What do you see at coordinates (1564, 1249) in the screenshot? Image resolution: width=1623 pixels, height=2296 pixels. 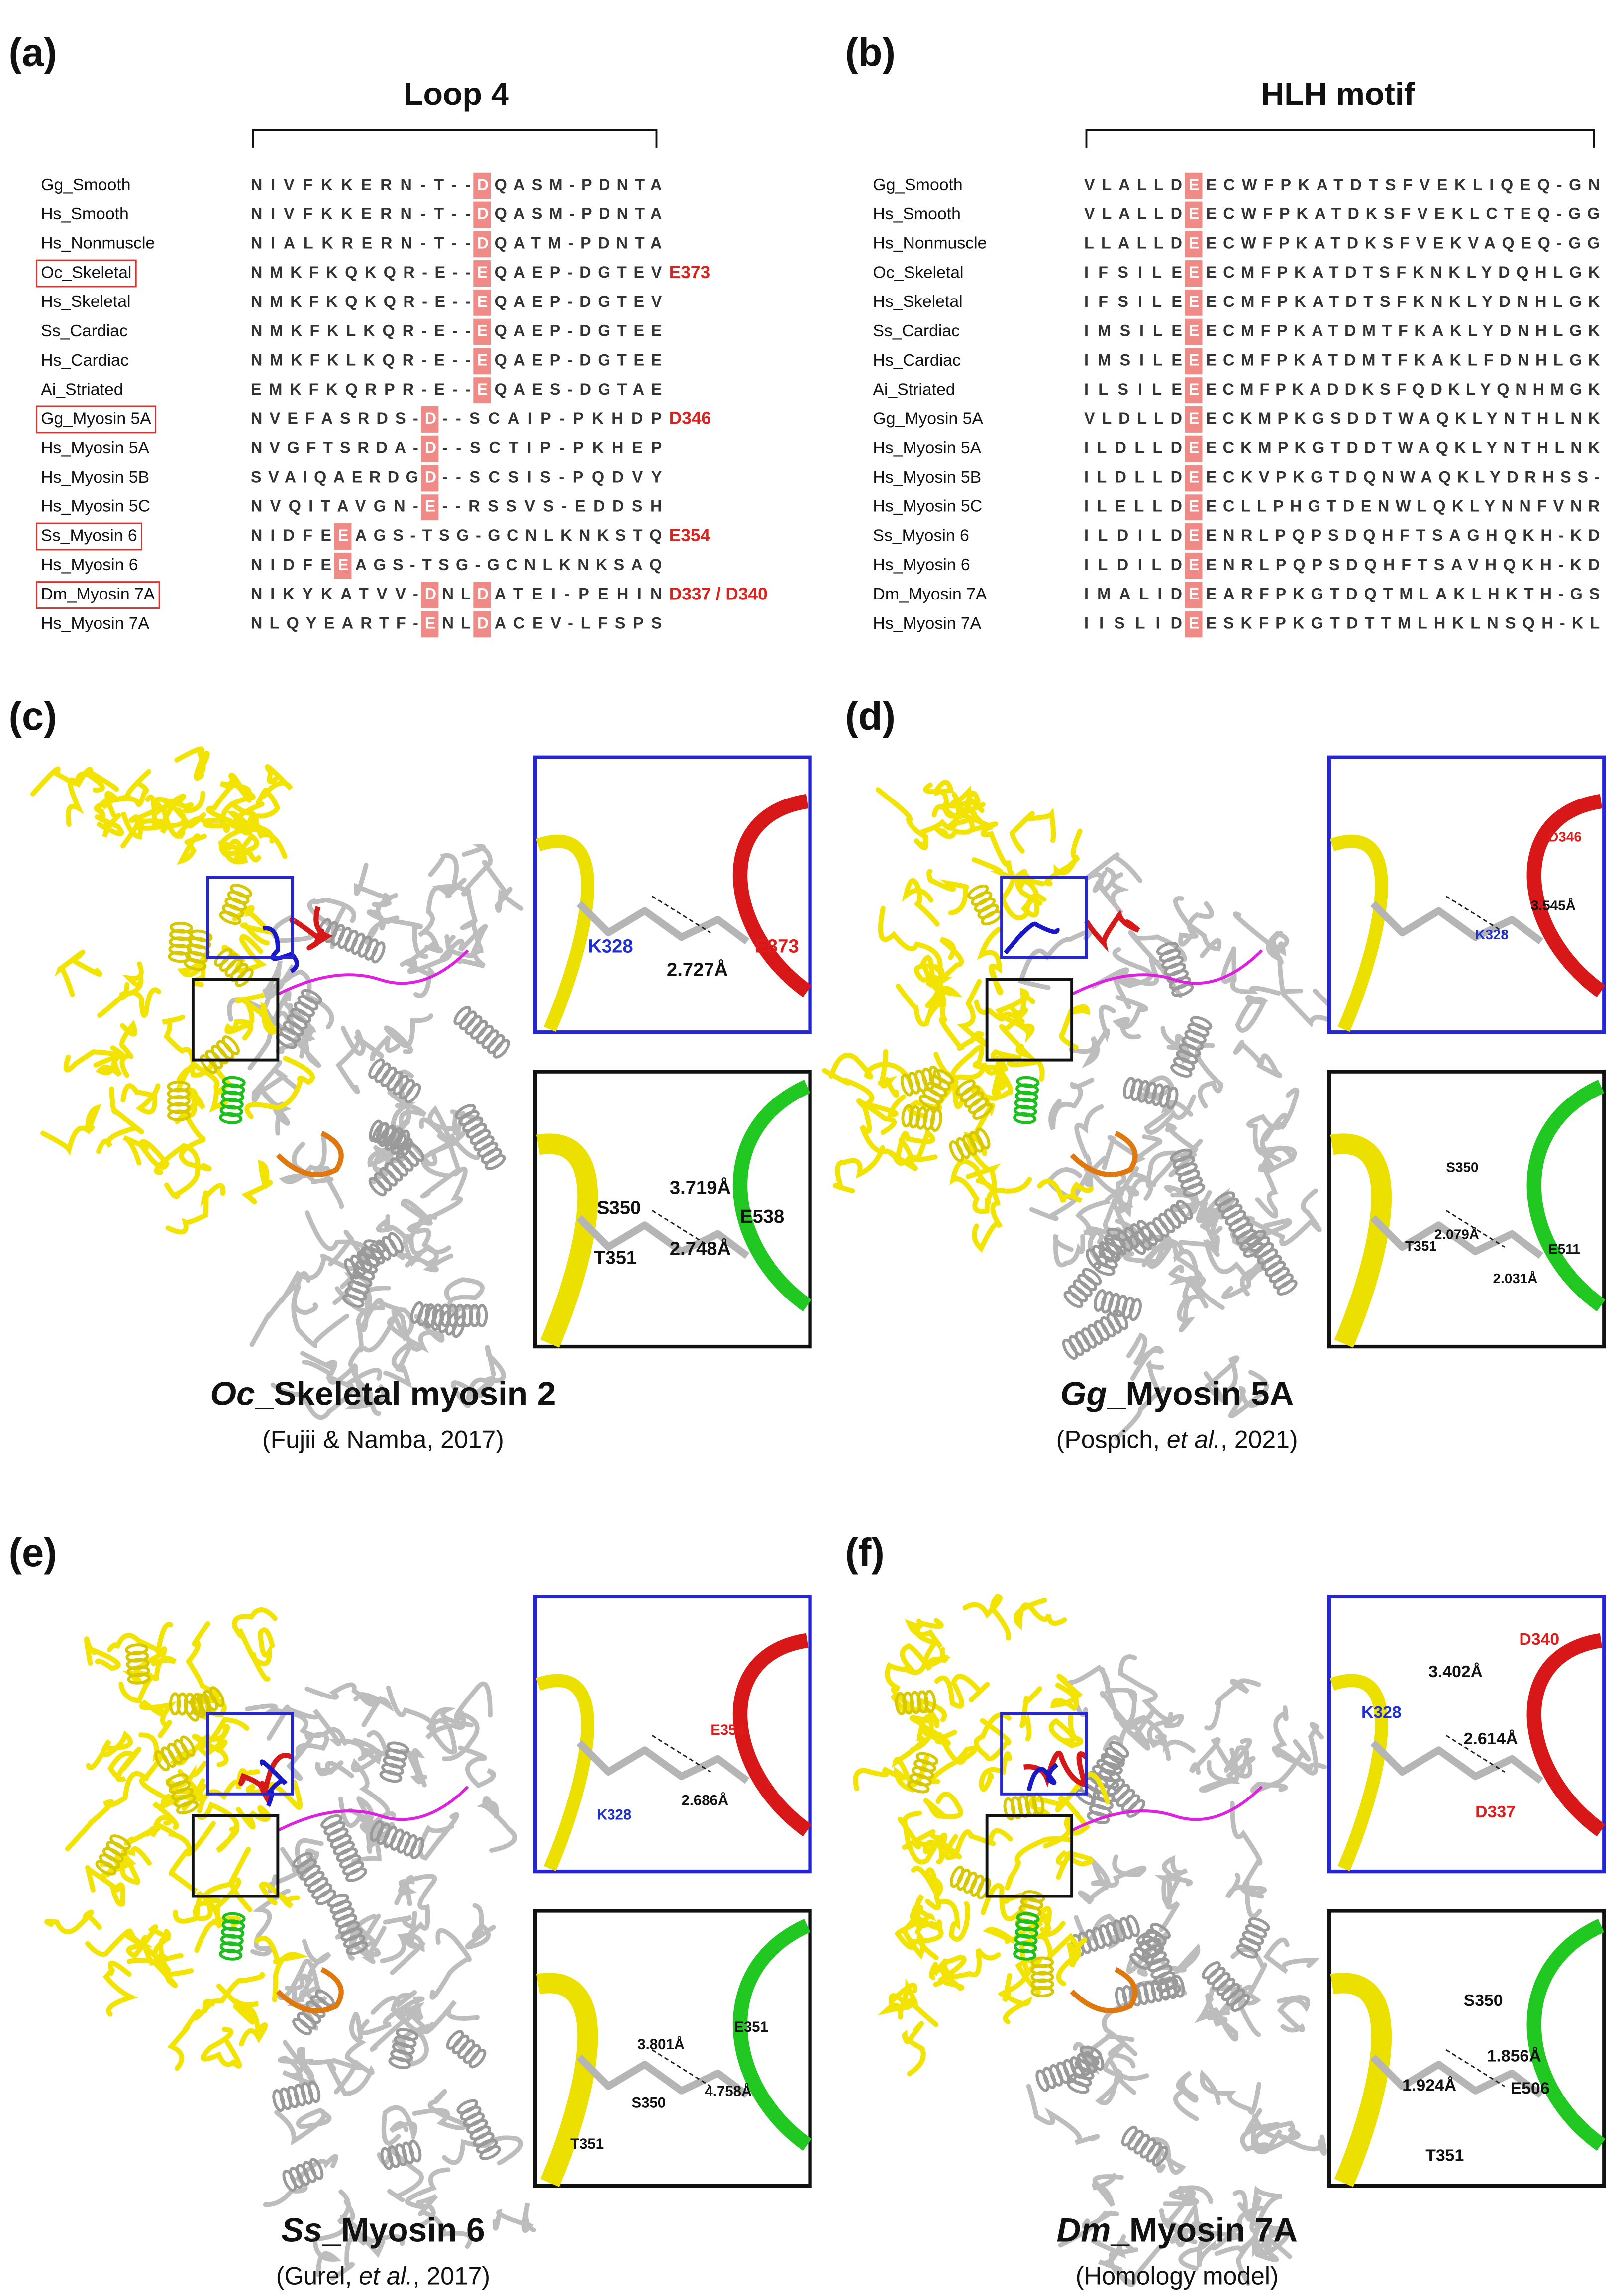 I see `inset-label: E511` at bounding box center [1564, 1249].